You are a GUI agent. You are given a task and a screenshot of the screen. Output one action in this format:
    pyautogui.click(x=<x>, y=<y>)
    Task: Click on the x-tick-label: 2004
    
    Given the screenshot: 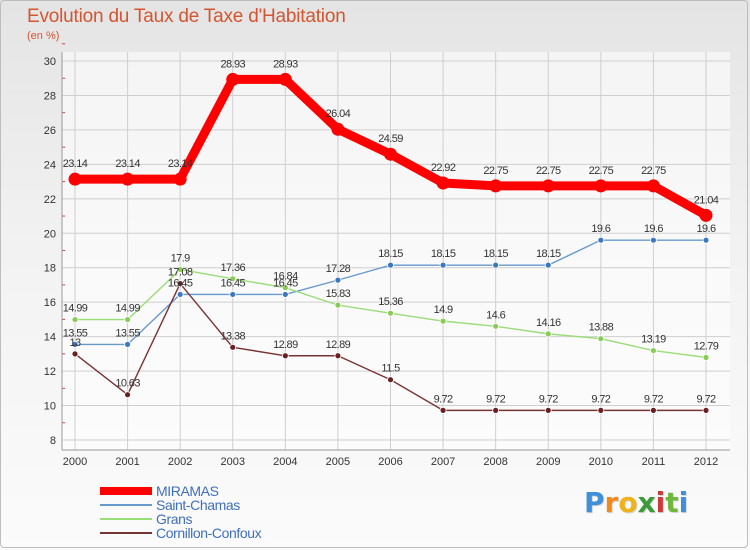 What is the action you would take?
    pyautogui.click(x=285, y=462)
    